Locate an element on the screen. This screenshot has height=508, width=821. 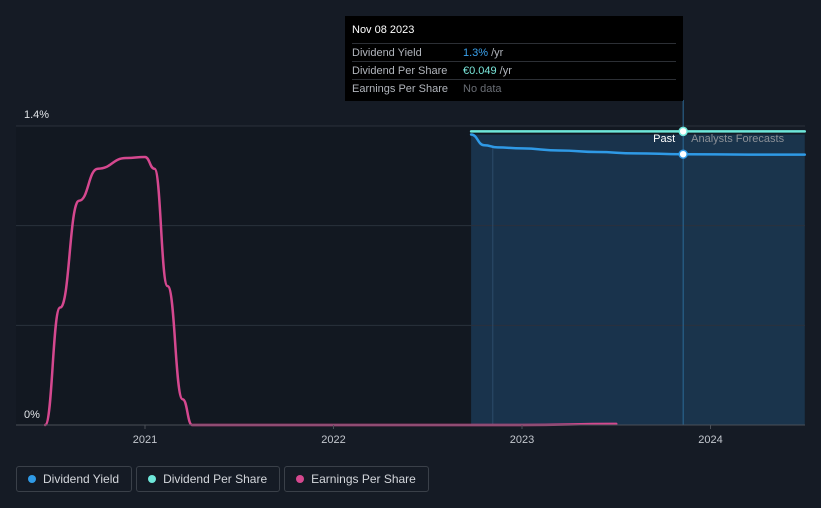
marker-dividend-yield is located at coordinates (683, 154).